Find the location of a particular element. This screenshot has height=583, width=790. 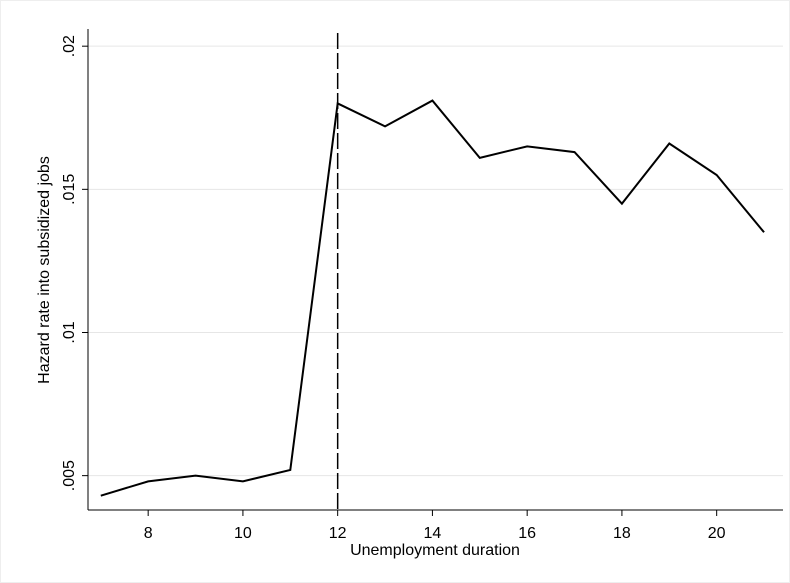

y-axis-label: Hazard rate into subsidized jobs is located at coordinates (44, 270).